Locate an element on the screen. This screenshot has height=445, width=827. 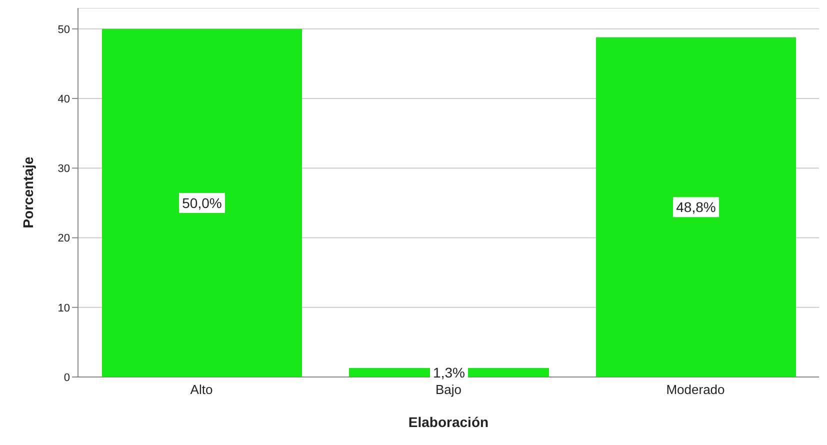
x-tick-label: Moderado is located at coordinates (695, 390).